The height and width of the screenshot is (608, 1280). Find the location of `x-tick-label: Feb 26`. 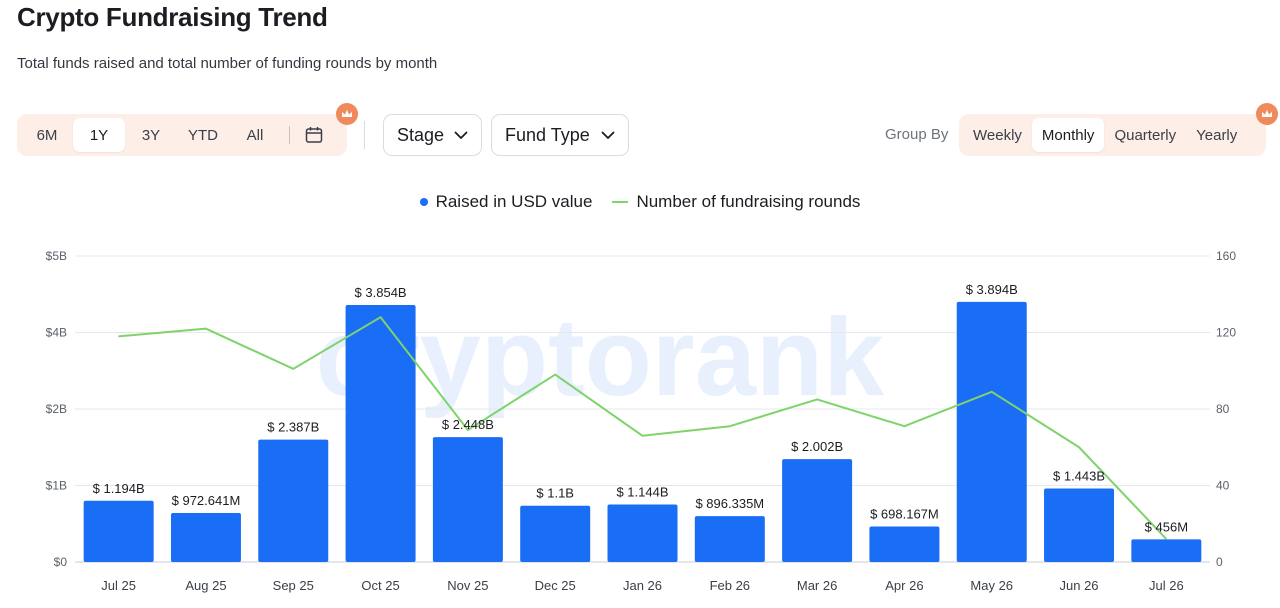

x-tick-label: Feb 26 is located at coordinates (730, 585).